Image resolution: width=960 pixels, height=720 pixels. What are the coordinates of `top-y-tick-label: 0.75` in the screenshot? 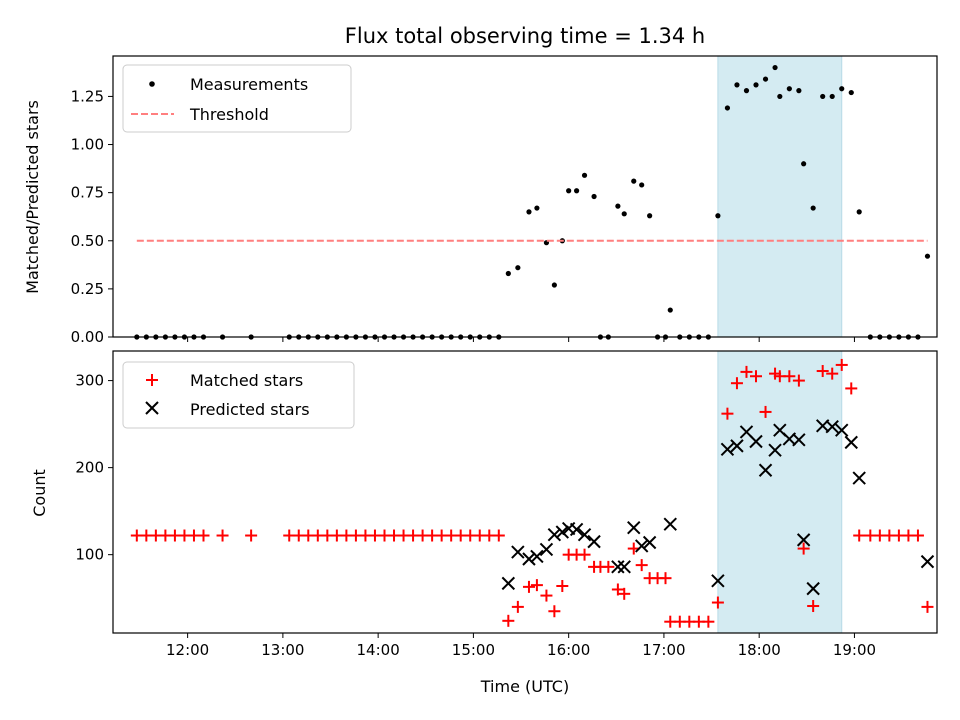 It's located at (87, 193).